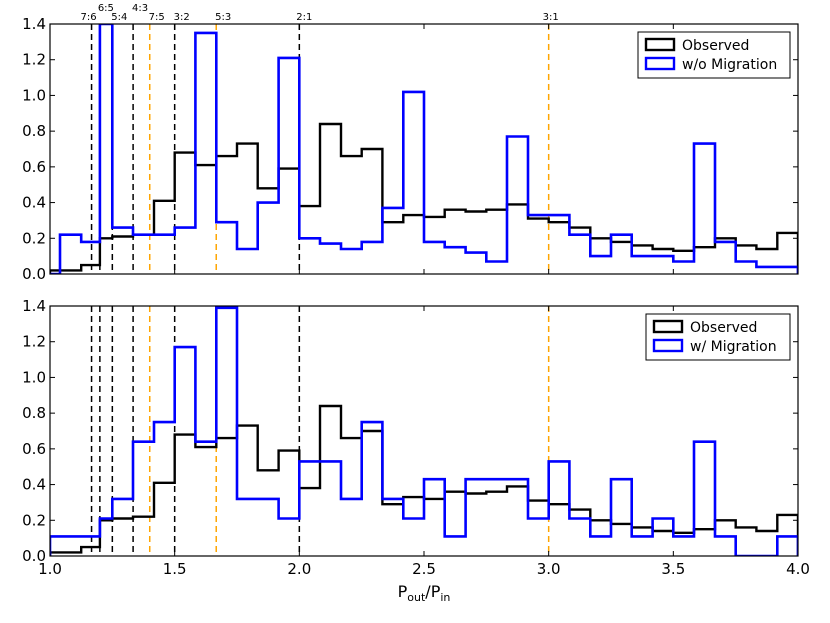  Describe the element at coordinates (798, 569) in the screenshot. I see `x-tick-label: 4.0` at that location.